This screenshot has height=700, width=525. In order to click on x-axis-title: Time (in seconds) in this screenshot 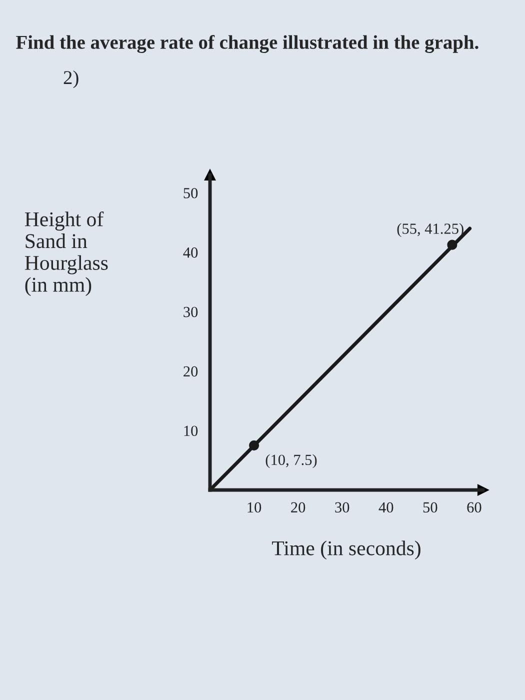, I will do `click(346, 550)`.